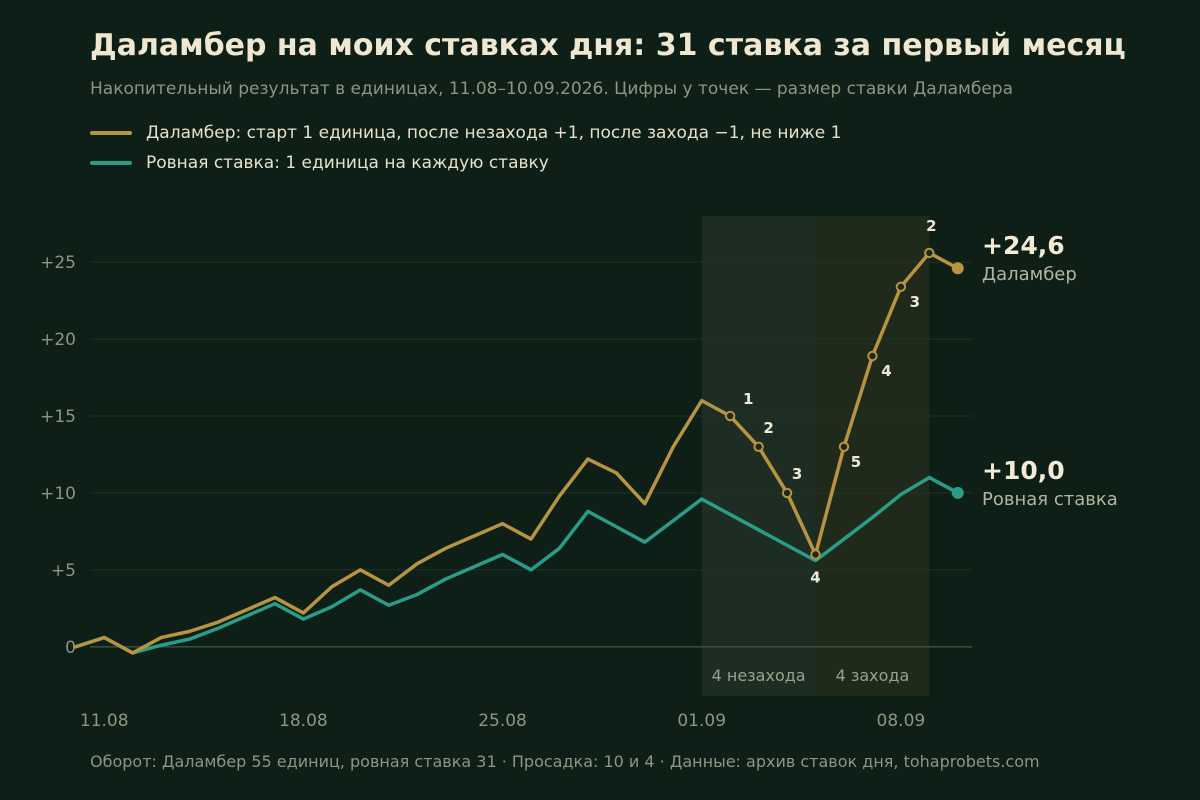 The image size is (1200, 800). What do you see at coordinates (758, 456) in the screenshot?
I see `annotation-band-loss` at bounding box center [758, 456].